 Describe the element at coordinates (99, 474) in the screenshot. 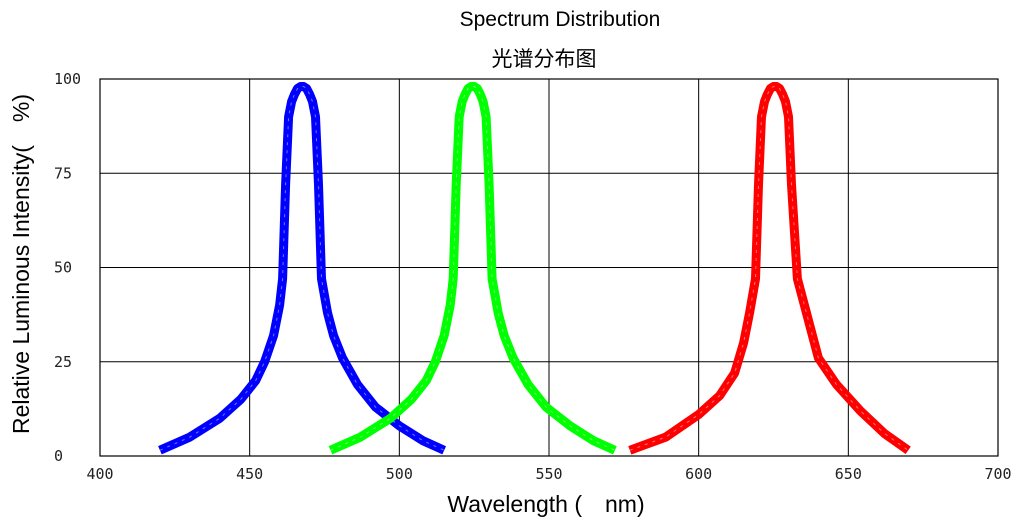

I see `x-tick-label-0: 400` at that location.